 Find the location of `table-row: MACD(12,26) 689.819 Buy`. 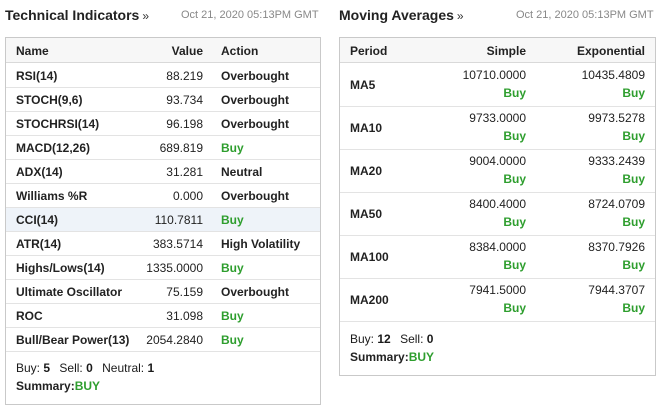

table-row: MACD(12,26) 689.819 Buy is located at coordinates (163, 148).